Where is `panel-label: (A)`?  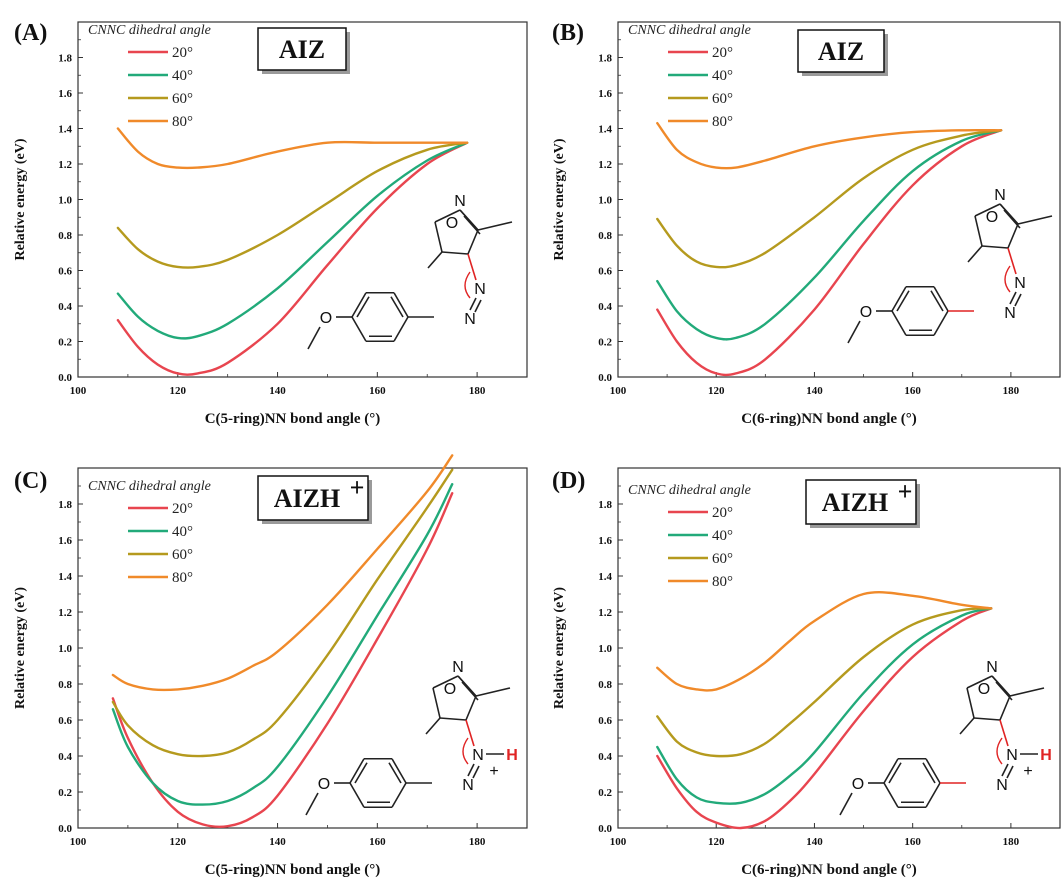
panel-label: (A) is located at coordinates (30, 33).